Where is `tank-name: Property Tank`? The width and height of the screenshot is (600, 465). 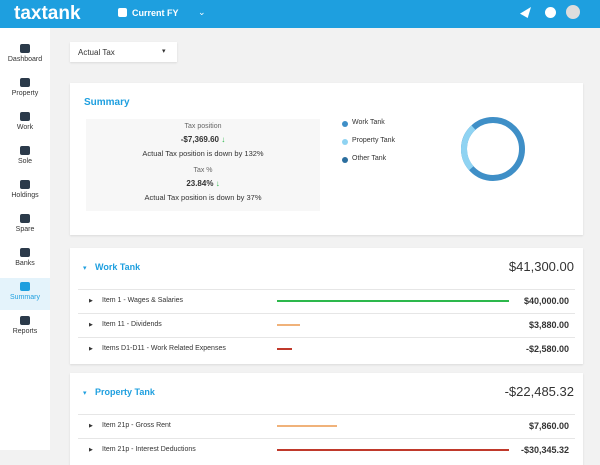 tank-name: Property Tank is located at coordinates (125, 392).